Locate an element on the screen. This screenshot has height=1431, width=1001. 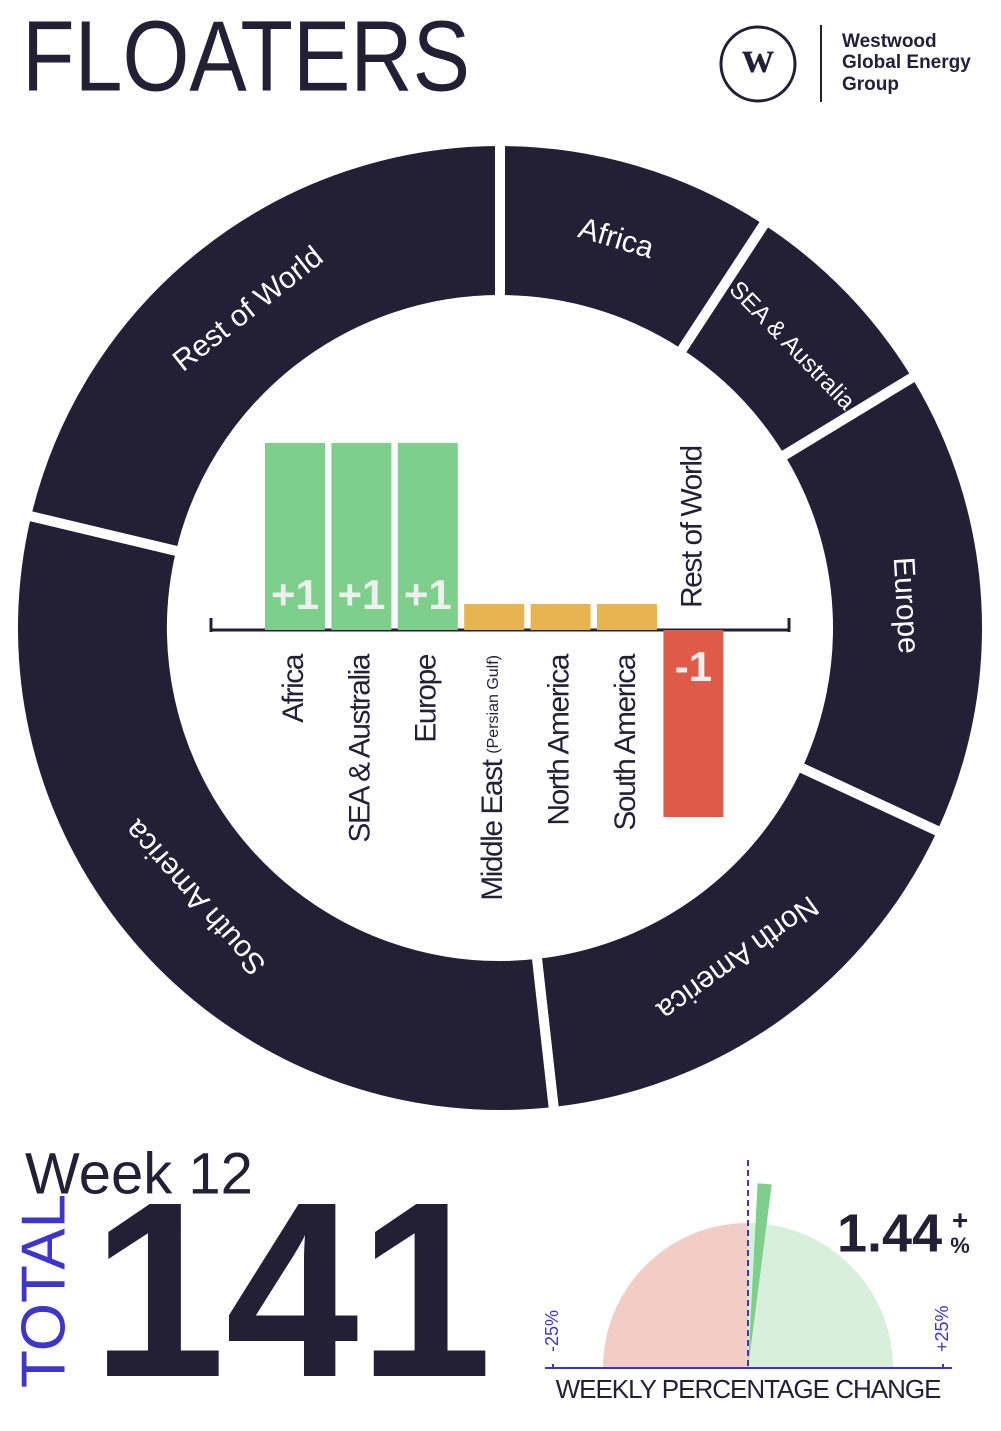
value-label: -1 is located at coordinates (693, 666).